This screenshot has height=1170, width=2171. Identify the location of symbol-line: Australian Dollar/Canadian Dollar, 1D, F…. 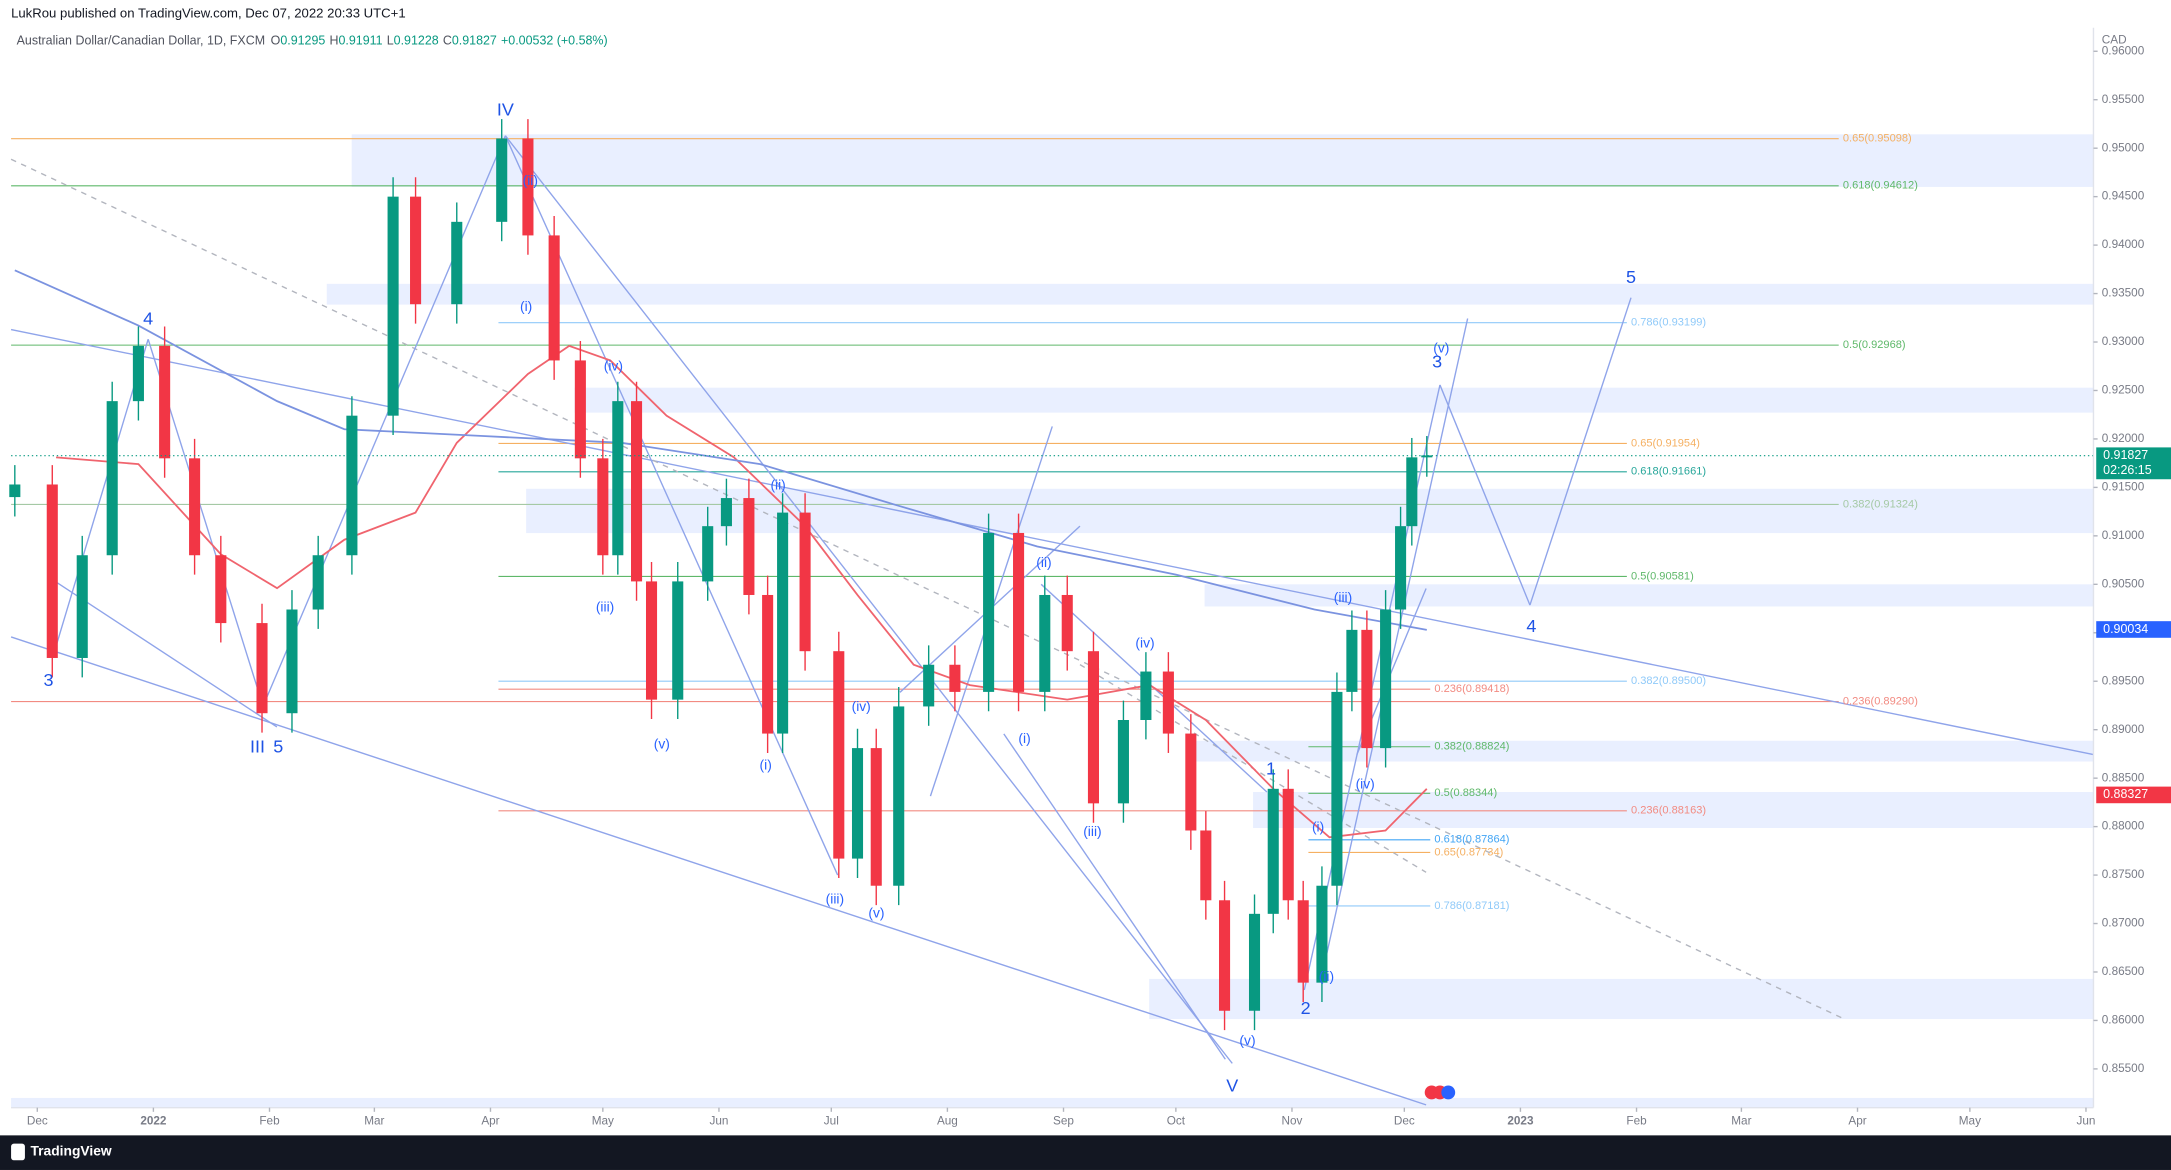
(312, 41).